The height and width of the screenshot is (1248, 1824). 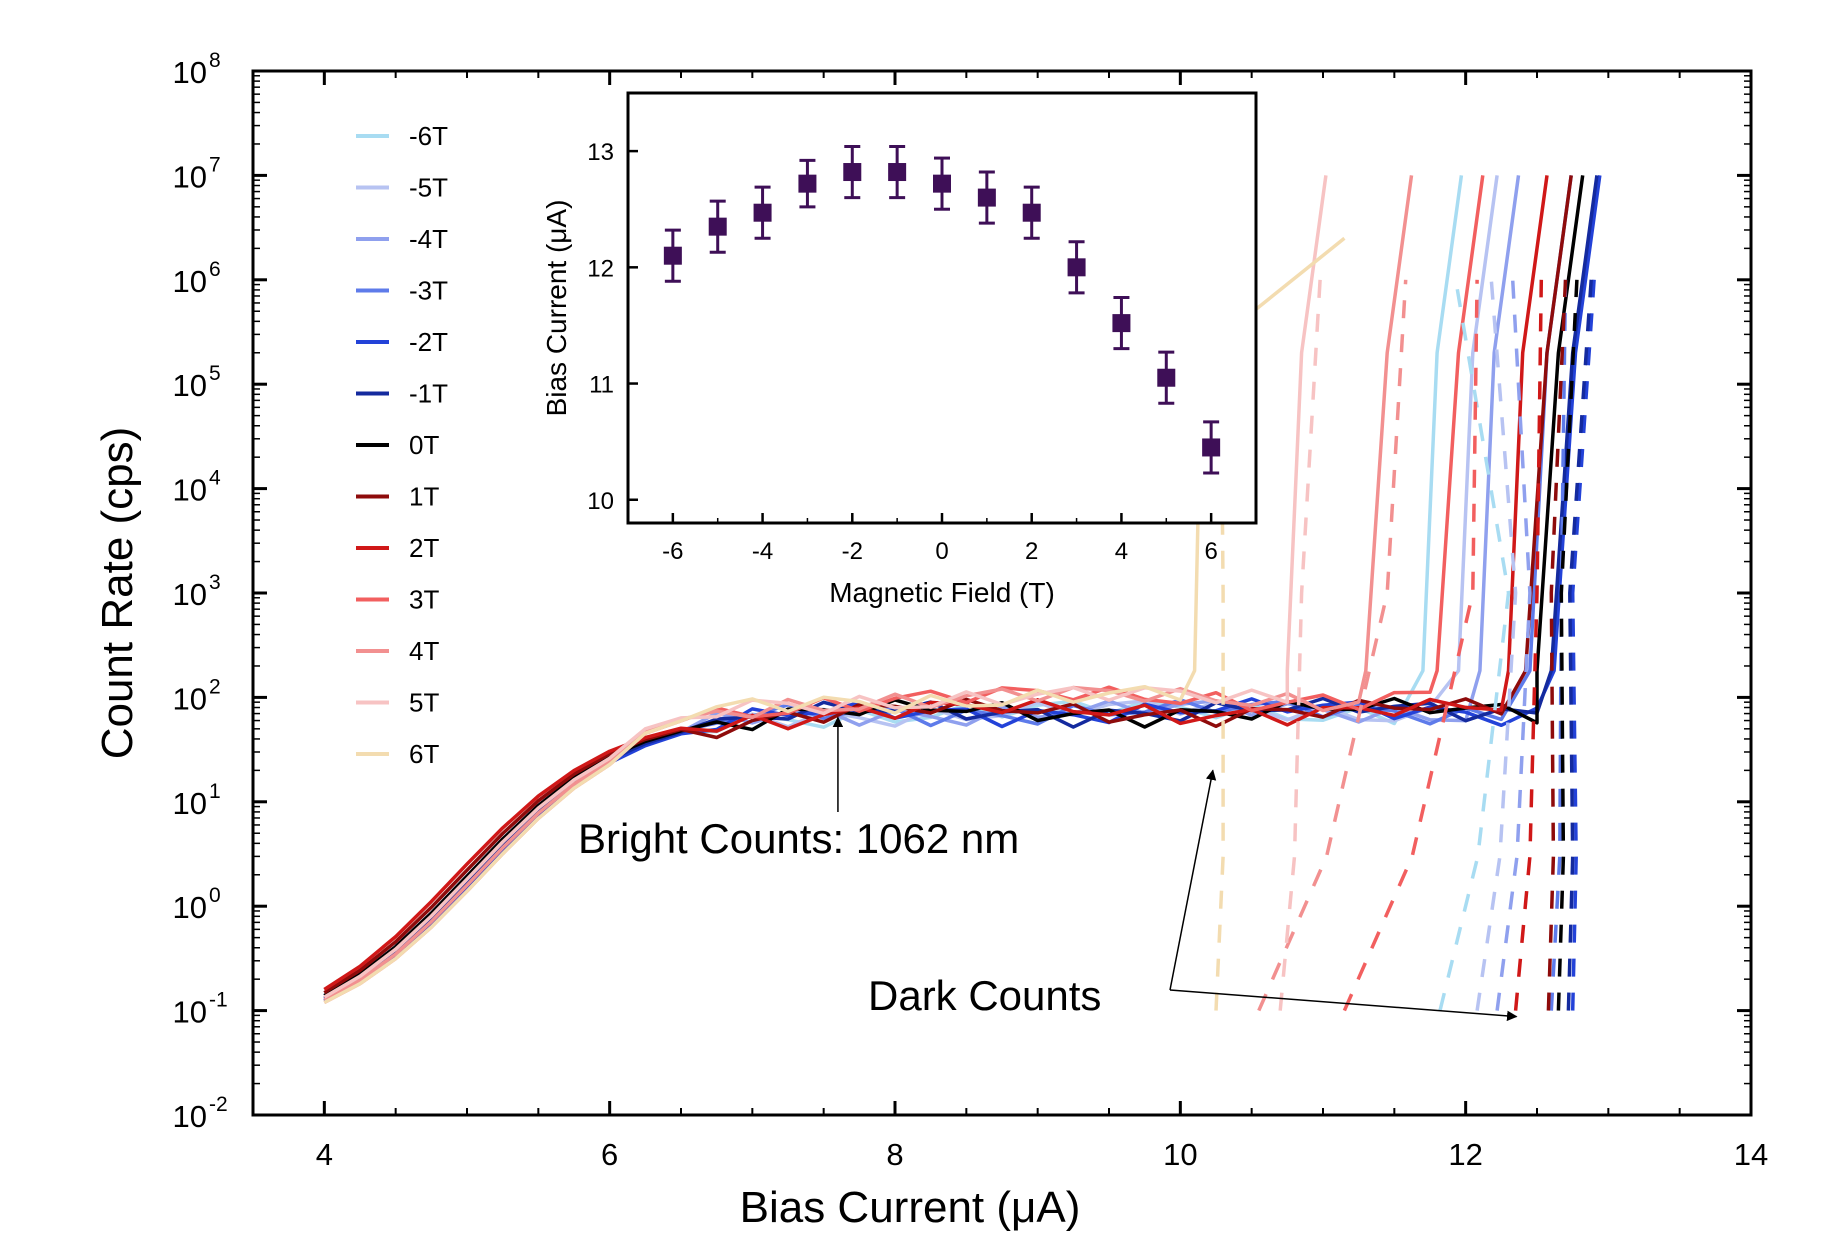 What do you see at coordinates (428, 239) in the screenshot?
I see `legend-label: -4T` at bounding box center [428, 239].